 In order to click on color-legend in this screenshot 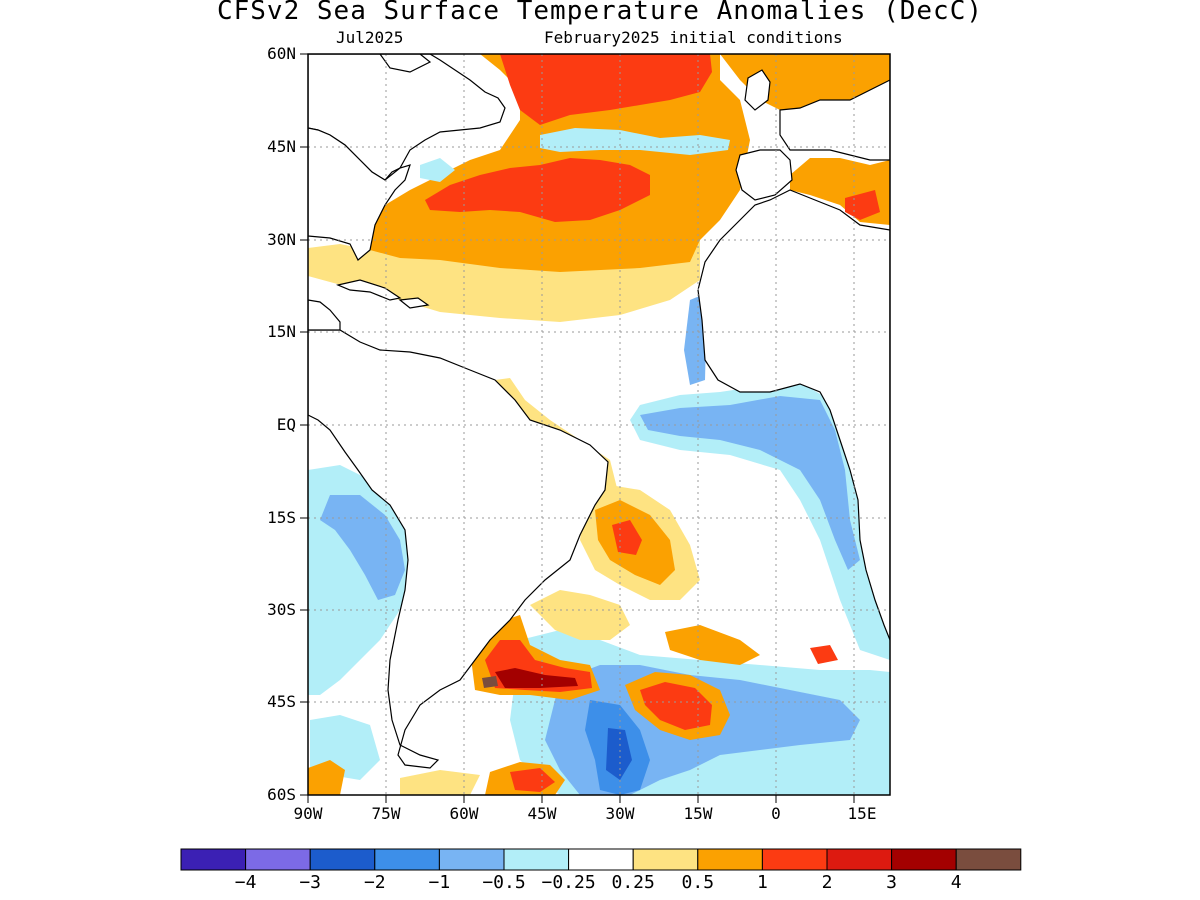, I will do `click(601, 859)`.